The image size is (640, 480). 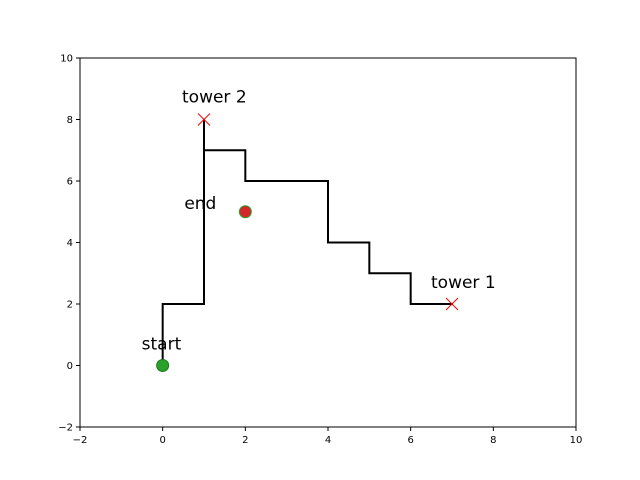 I want to click on end-marker, so click(x=245, y=212).